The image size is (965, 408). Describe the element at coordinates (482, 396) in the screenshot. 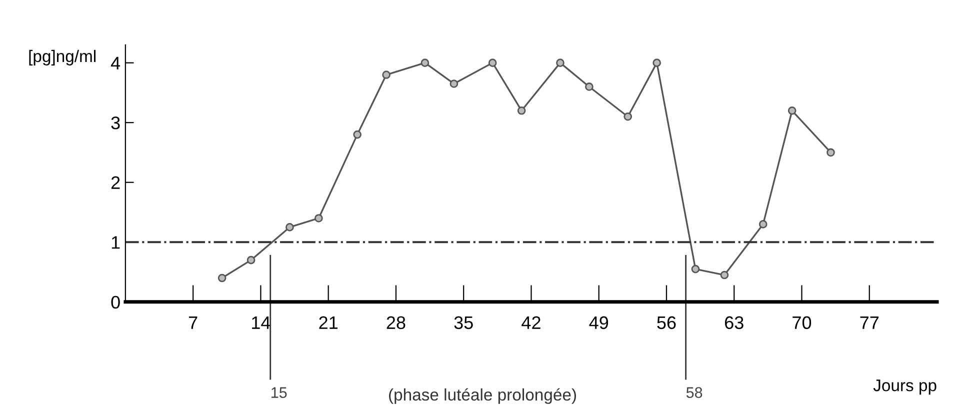

I see `text: (phase lutéale prolongée)` at that location.